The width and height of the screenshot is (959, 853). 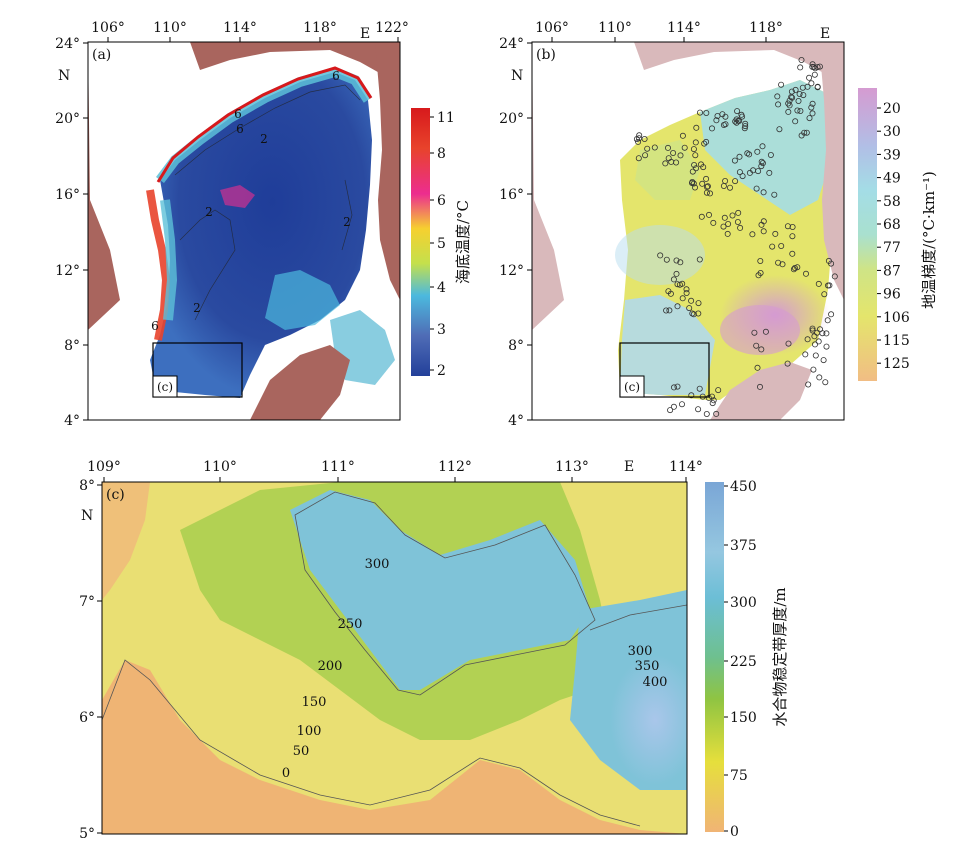 I want to click on inset-label-box, so click(x=165, y=386).